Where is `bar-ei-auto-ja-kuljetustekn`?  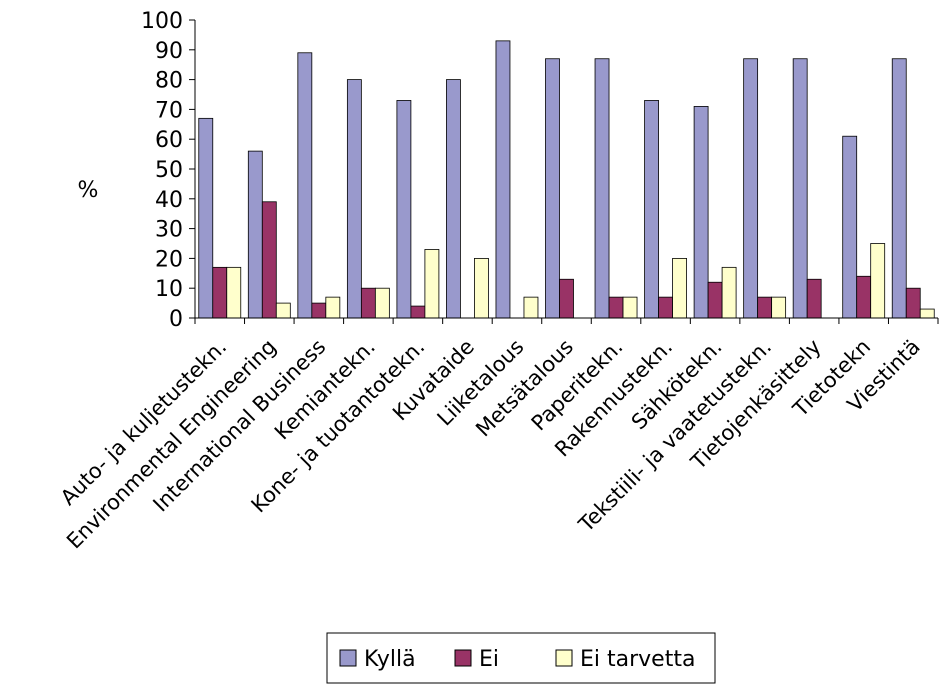
bar-ei-auto-ja-kuljetustekn is located at coordinates (220, 292).